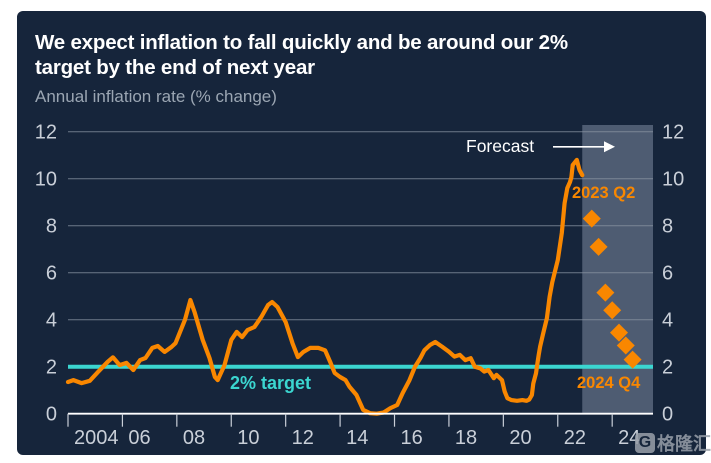 This screenshot has width=711, height=463. What do you see at coordinates (51, 274) in the screenshot?
I see `y-tick-label-left: 6` at bounding box center [51, 274].